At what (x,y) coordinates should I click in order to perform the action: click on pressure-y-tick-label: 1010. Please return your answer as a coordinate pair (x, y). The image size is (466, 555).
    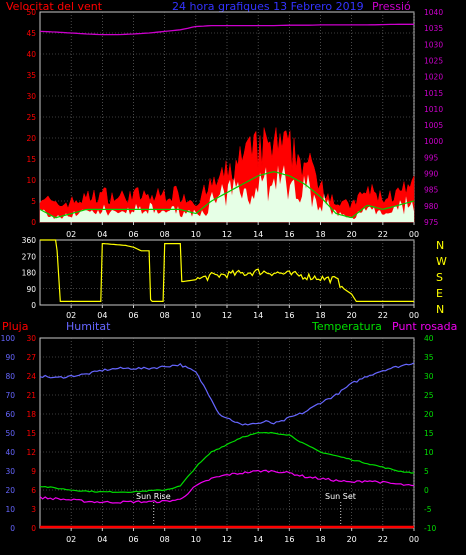
    Looking at the image, I should click on (433, 109).